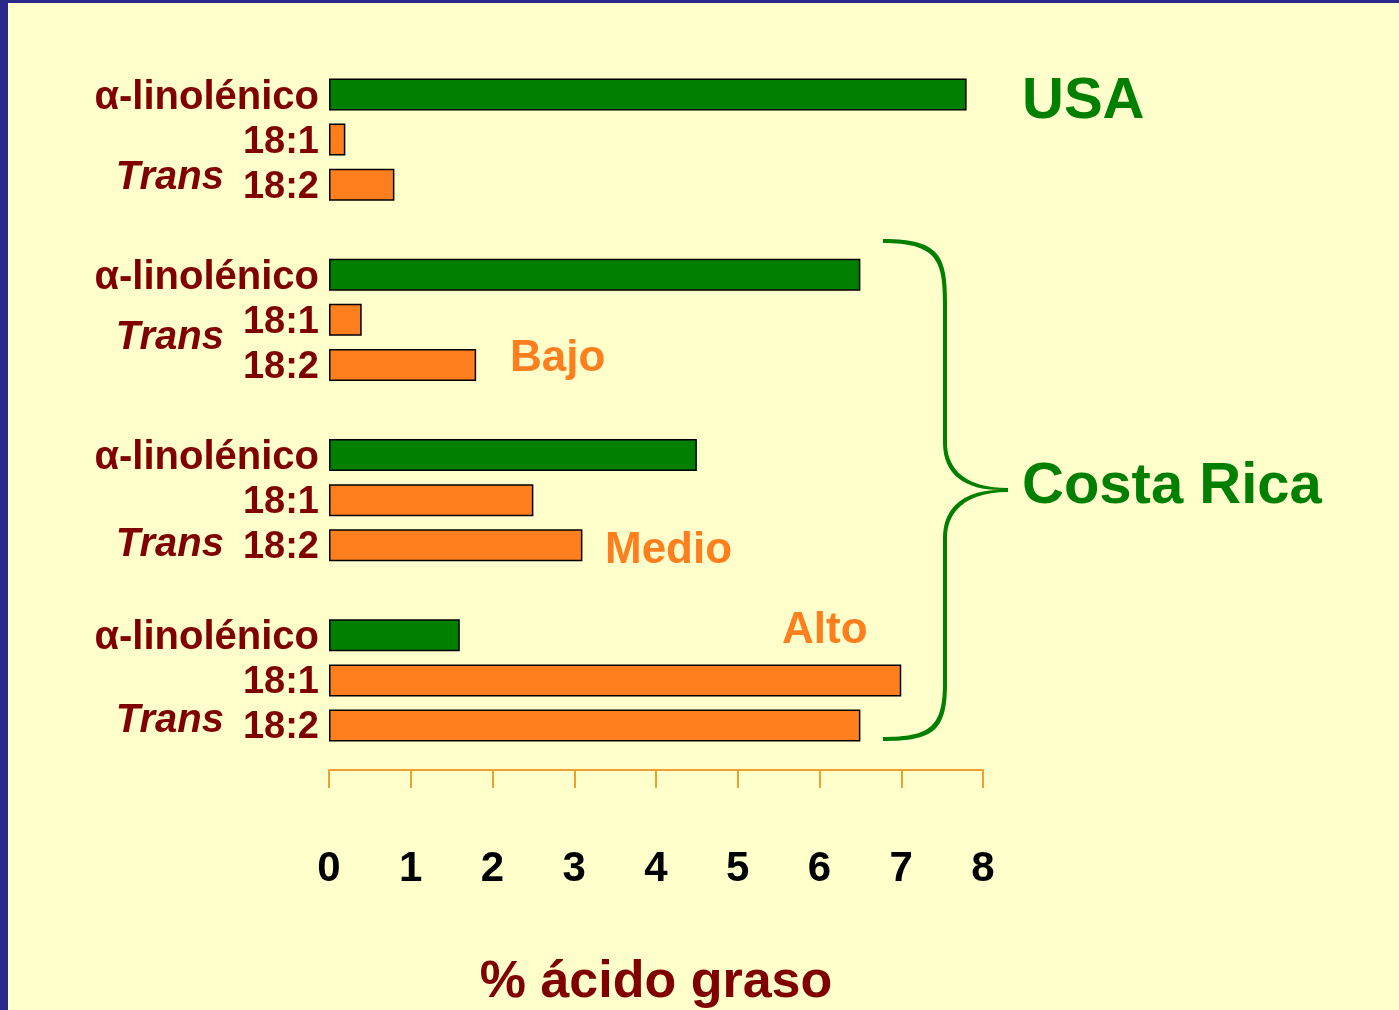  I want to click on annotation: Medio, so click(669, 547).